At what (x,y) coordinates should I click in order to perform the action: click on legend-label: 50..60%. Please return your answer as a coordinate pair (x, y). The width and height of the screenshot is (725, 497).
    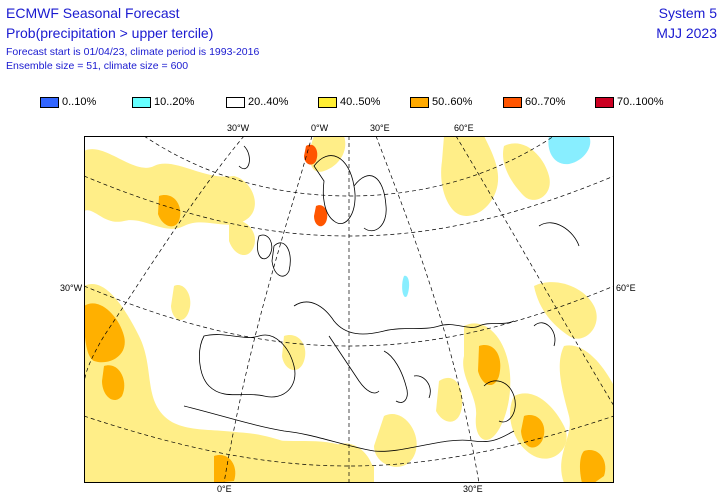
    Looking at the image, I should click on (452, 102).